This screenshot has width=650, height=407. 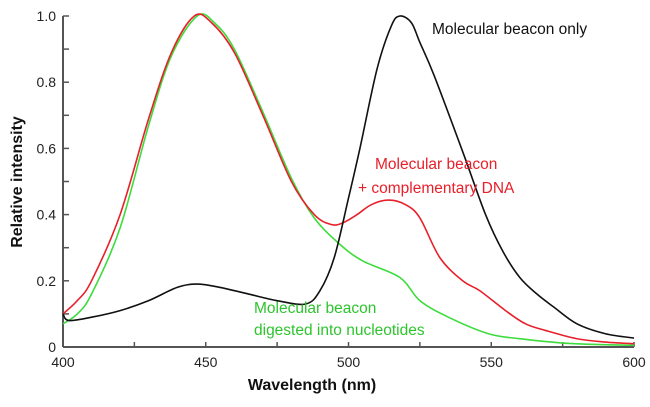 I want to click on annotation-beacon-only: Molecular beacon only, so click(x=509, y=29).